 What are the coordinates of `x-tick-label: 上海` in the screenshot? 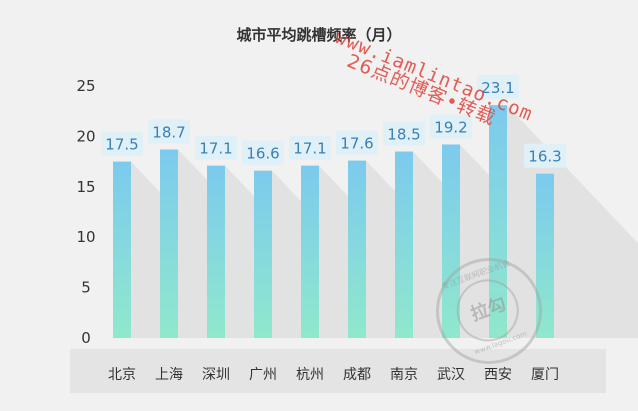 It's located at (169, 375).